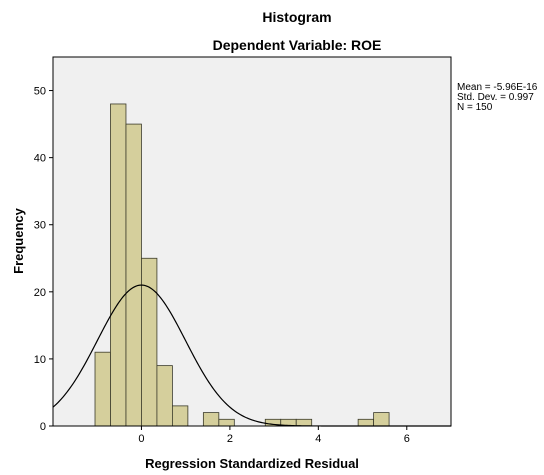 The height and width of the screenshot is (475, 544). What do you see at coordinates (43, 427) in the screenshot?
I see `y-tick-label: 0` at bounding box center [43, 427].